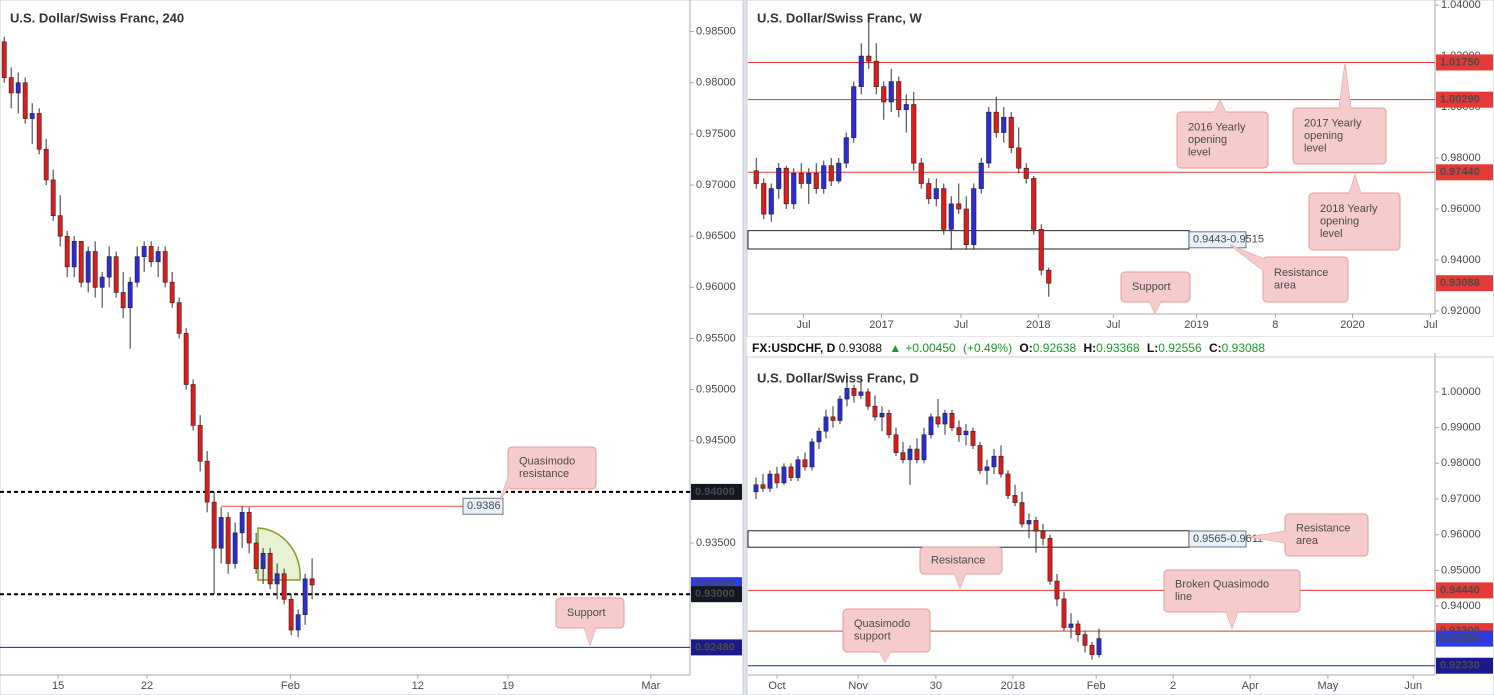 This screenshot has width=1494, height=695. Describe the element at coordinates (418, 686) in the screenshot. I see `x-tick-label: 12` at that location.